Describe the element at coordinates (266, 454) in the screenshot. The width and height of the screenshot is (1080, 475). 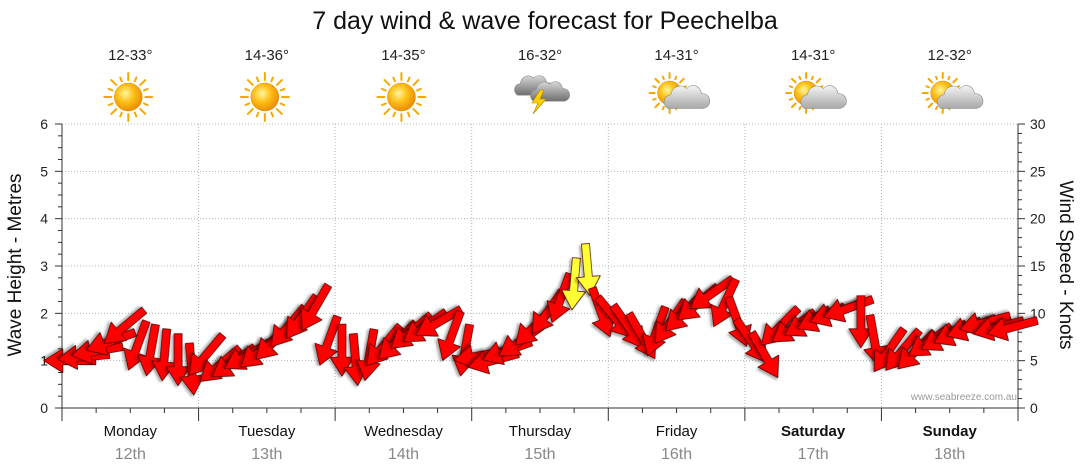
I see `day-date-label: 13th` at that location.